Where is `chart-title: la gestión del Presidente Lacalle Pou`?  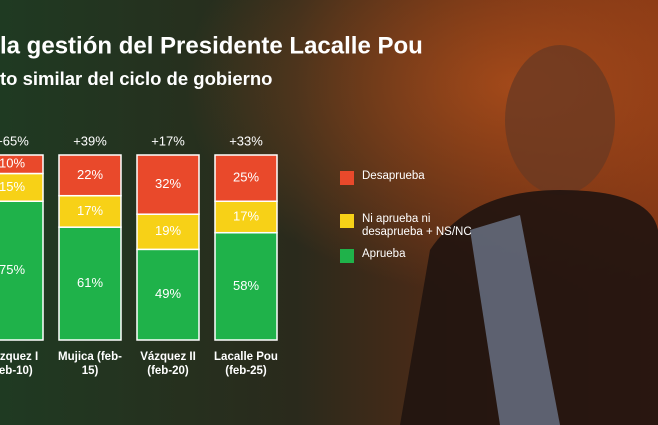 chart-title: la gestión del Presidente Lacalle Pou is located at coordinates (211, 45).